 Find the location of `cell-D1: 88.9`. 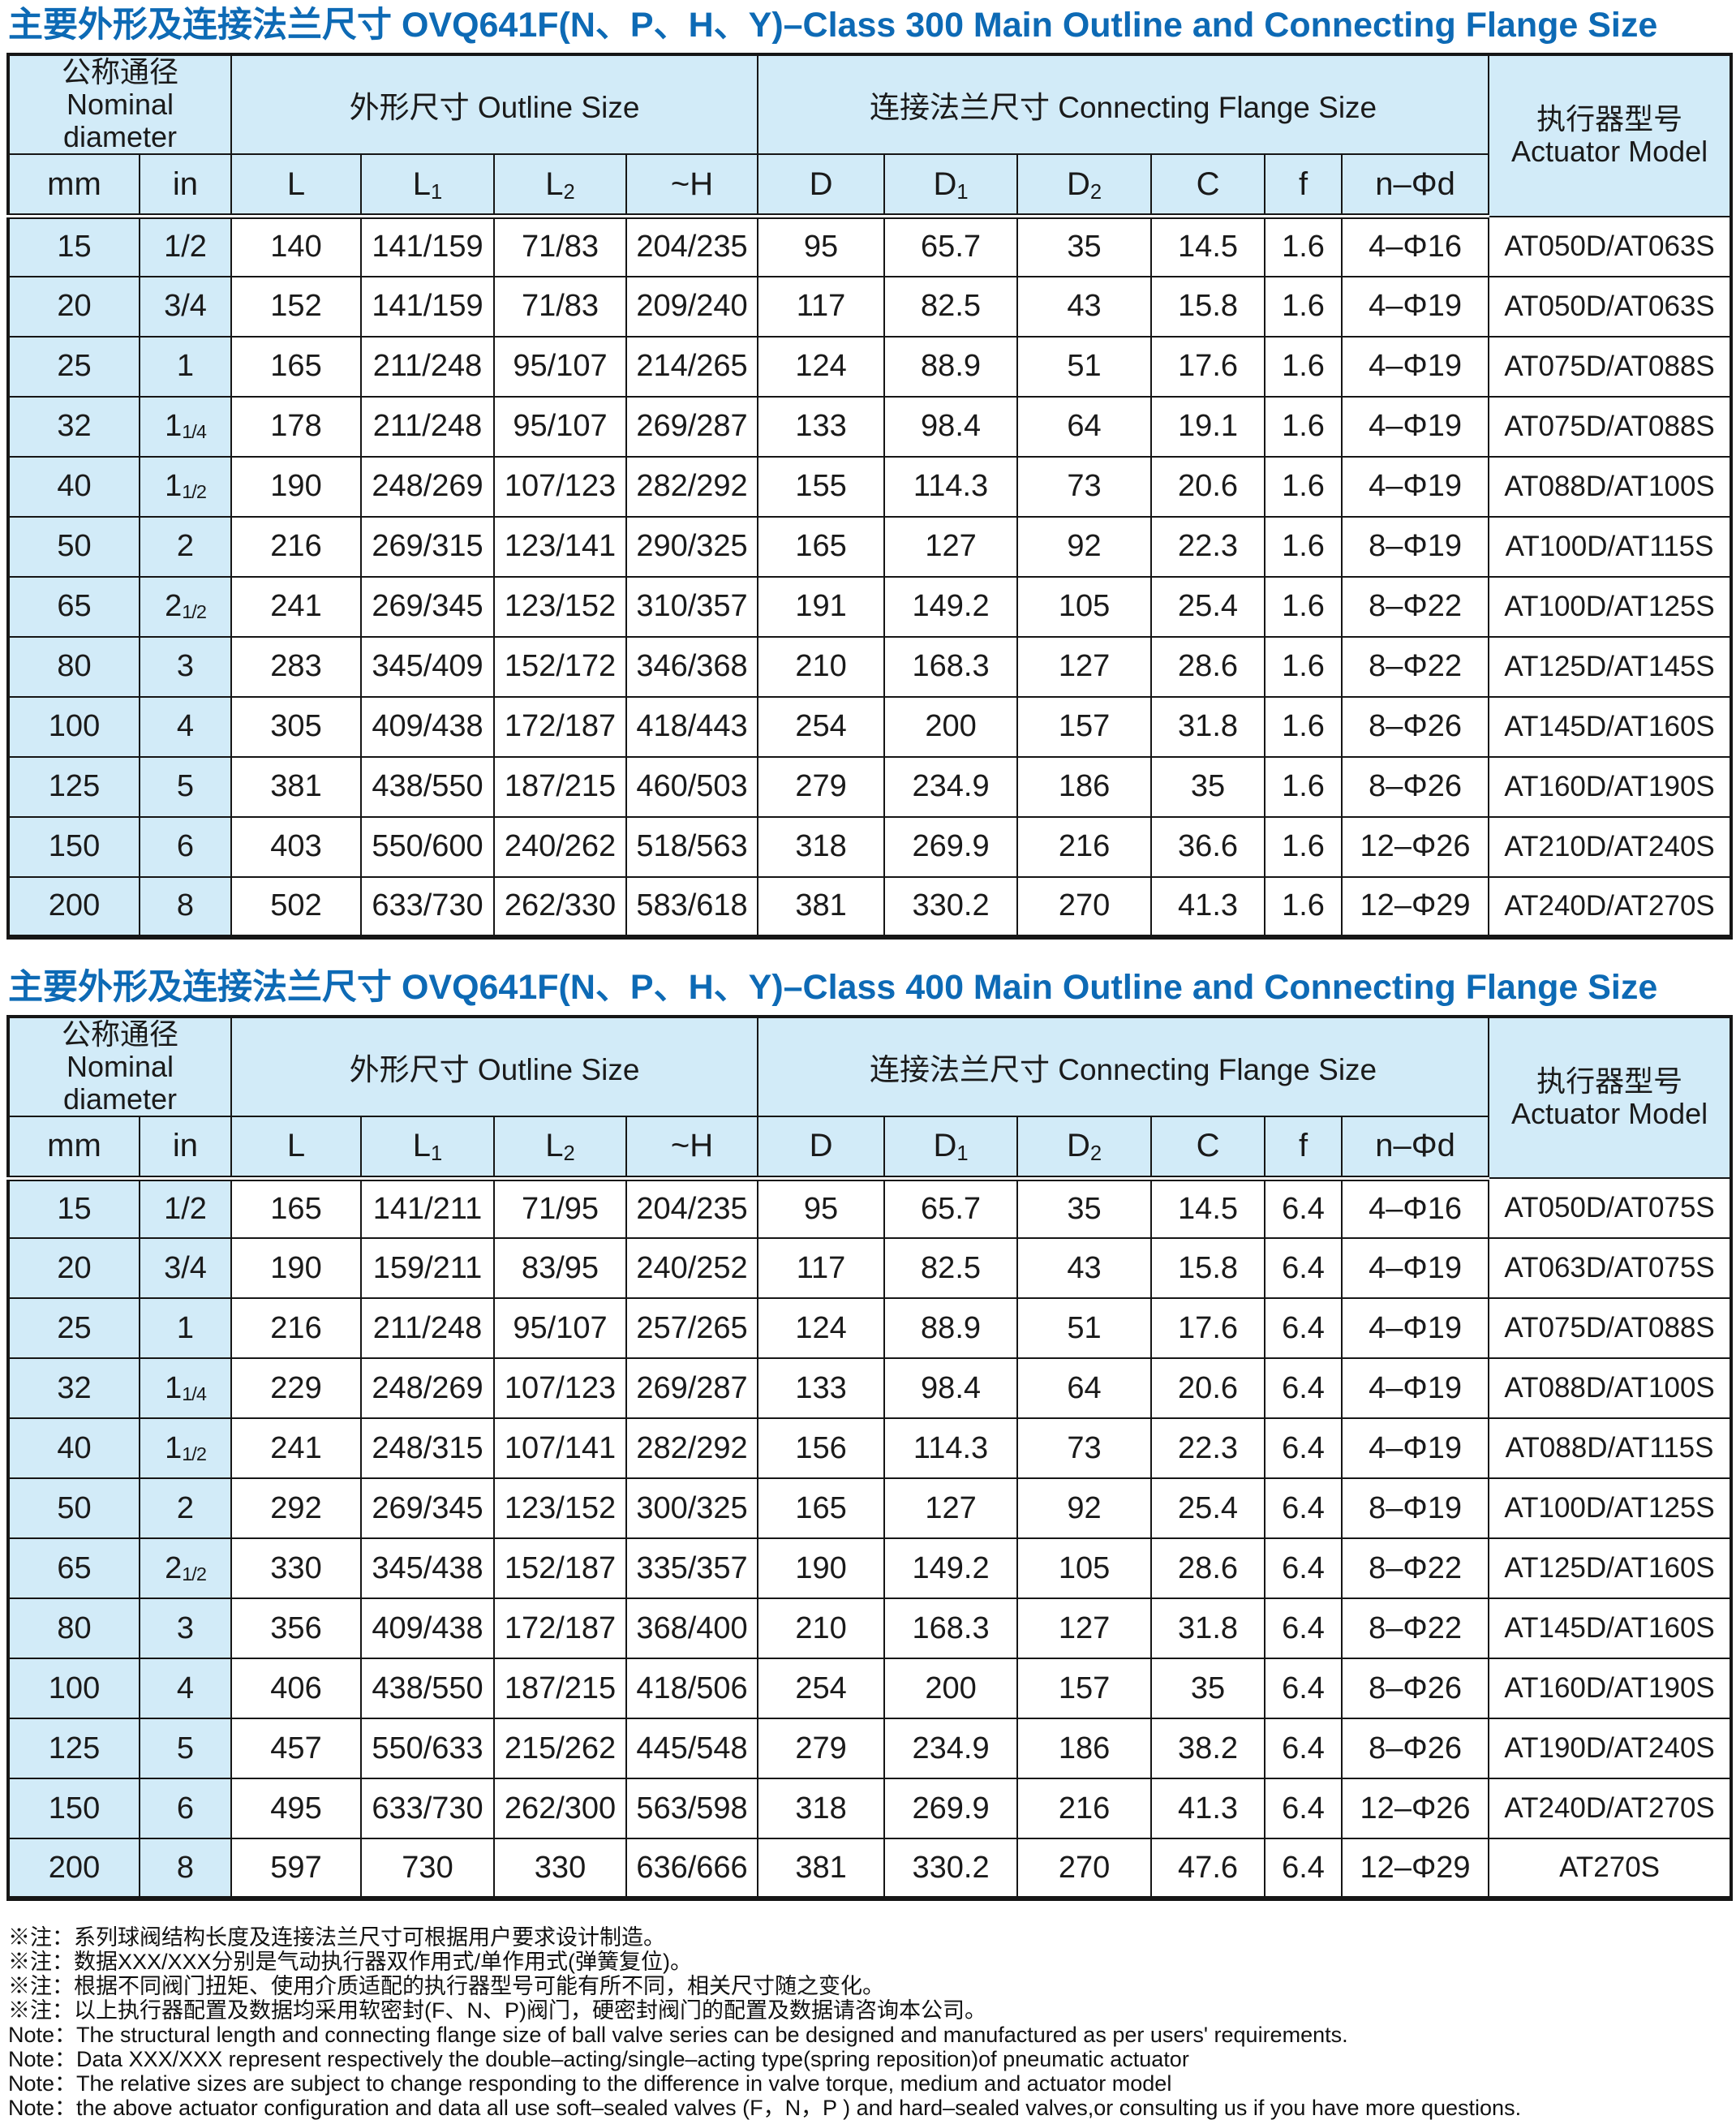

cell-D1: 88.9 is located at coordinates (951, 1328).